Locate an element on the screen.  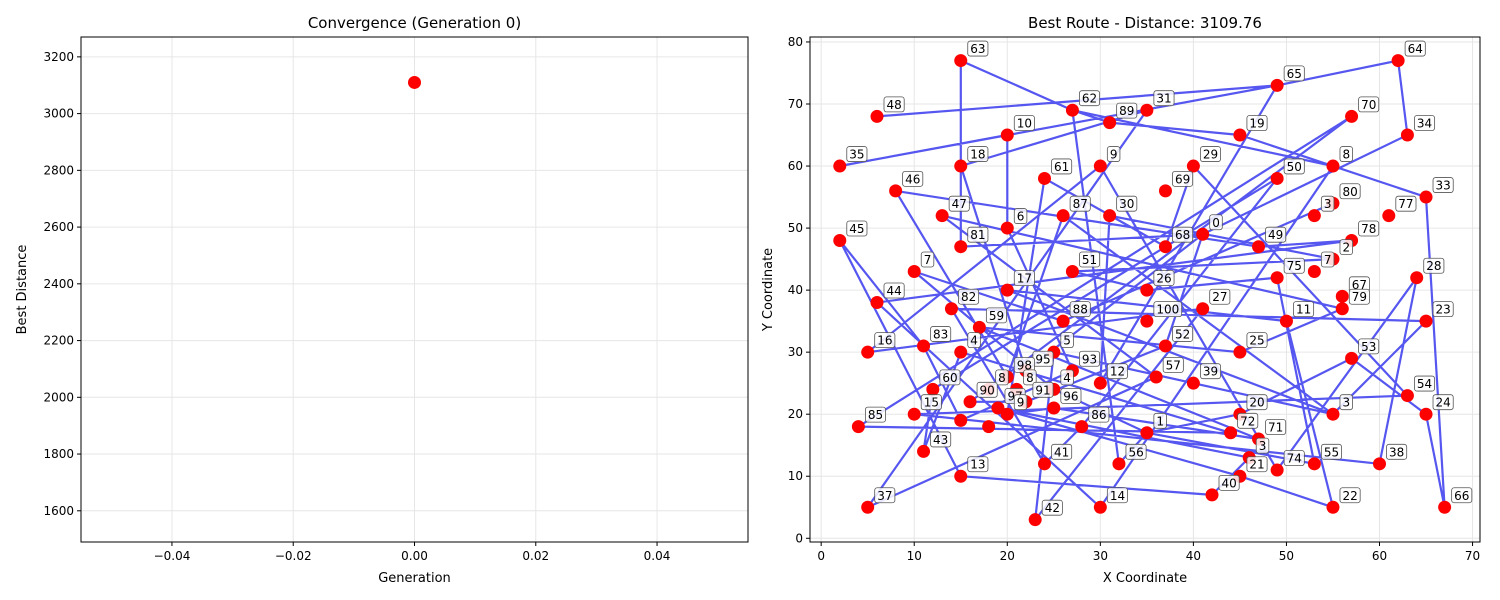
city-label: 19 is located at coordinates (1256, 124).